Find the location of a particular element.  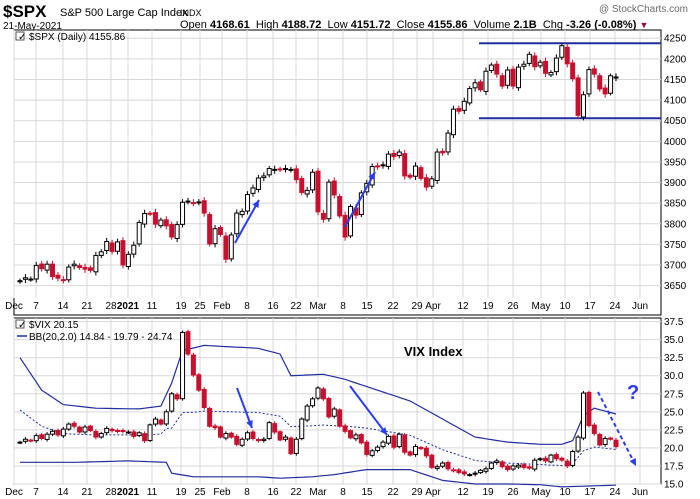

x-tick-label: 14 is located at coordinates (63, 306).